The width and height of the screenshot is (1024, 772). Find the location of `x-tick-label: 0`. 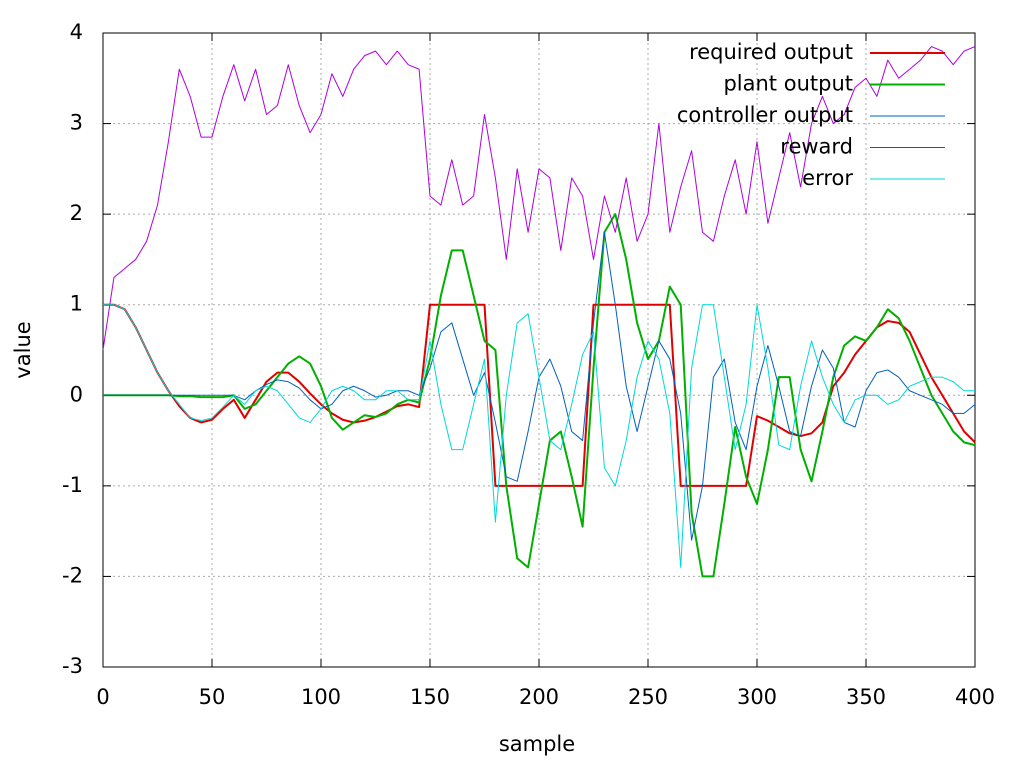

x-tick-label: 0 is located at coordinates (102, 697).